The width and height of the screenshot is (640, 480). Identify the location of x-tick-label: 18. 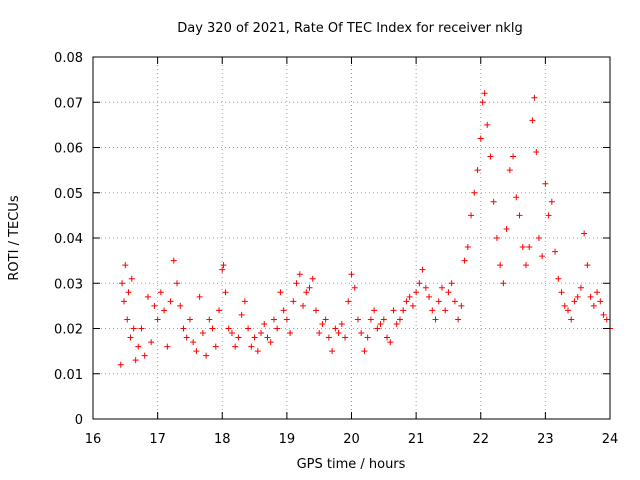
(222, 439).